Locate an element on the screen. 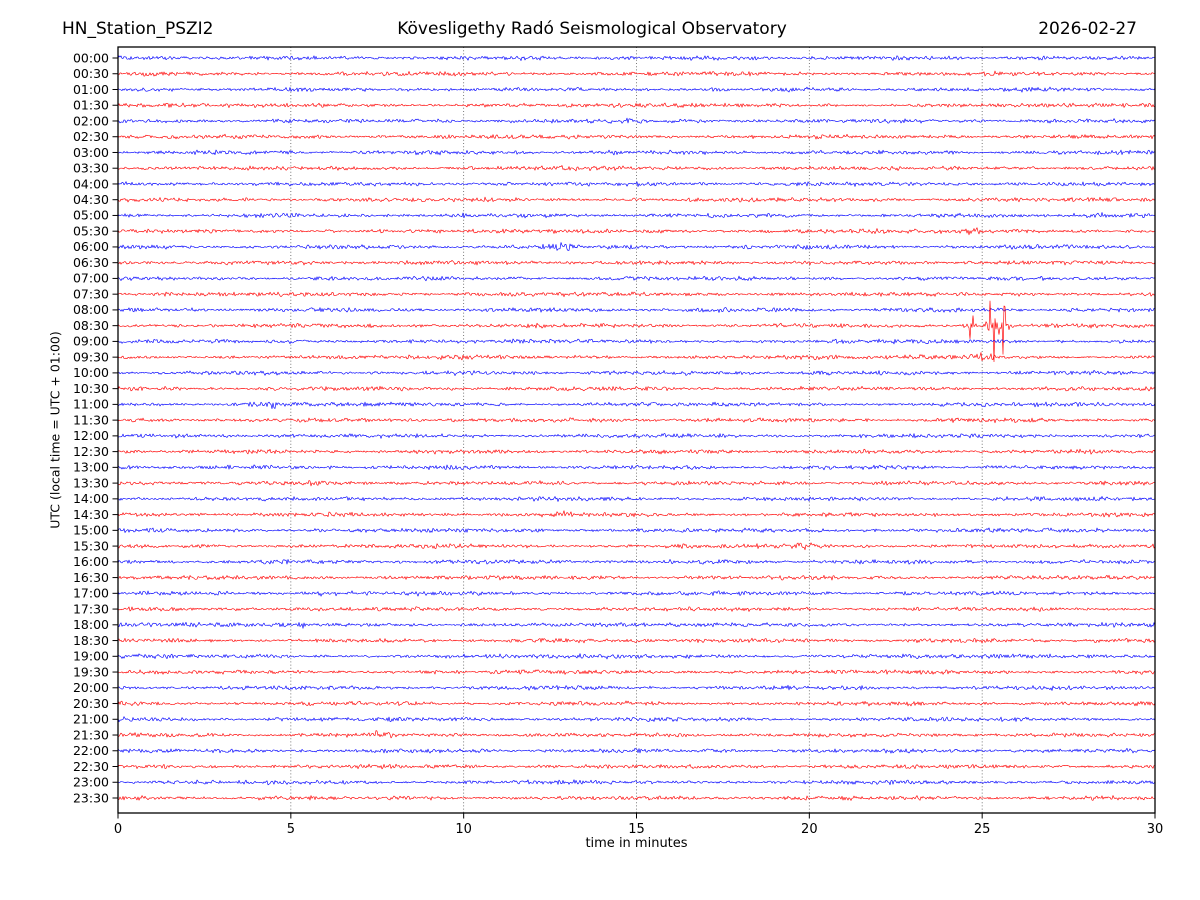 The height and width of the screenshot is (900, 1200). trace-row-15:30 is located at coordinates (636, 546).